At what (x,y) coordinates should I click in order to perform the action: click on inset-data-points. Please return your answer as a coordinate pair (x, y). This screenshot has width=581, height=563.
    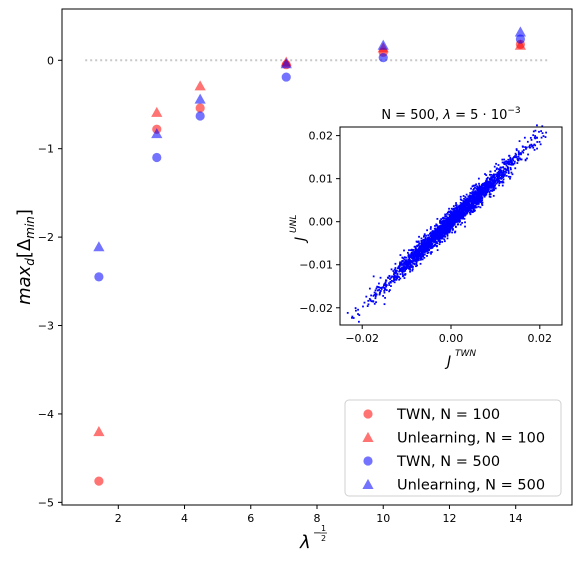
    Looking at the image, I should click on (447, 223).